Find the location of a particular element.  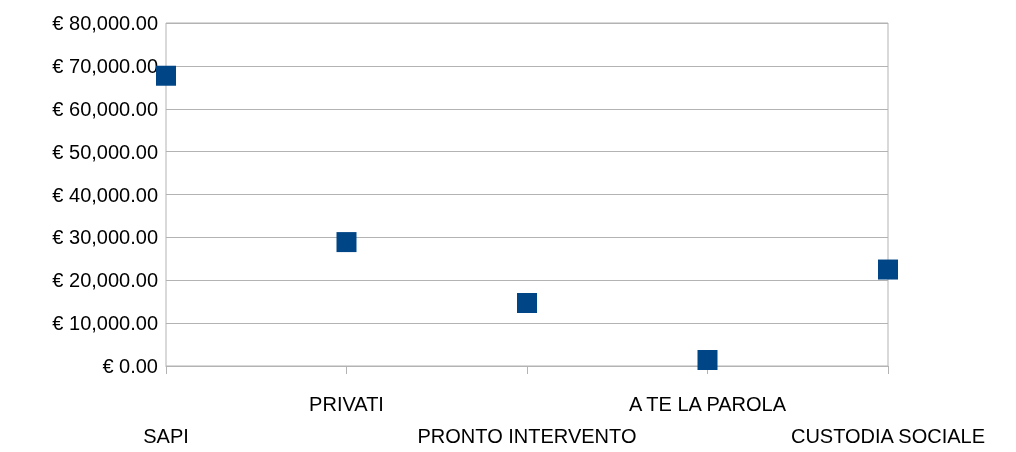

x-tick-label: PRONTO INTERVENTO is located at coordinates (527, 436).